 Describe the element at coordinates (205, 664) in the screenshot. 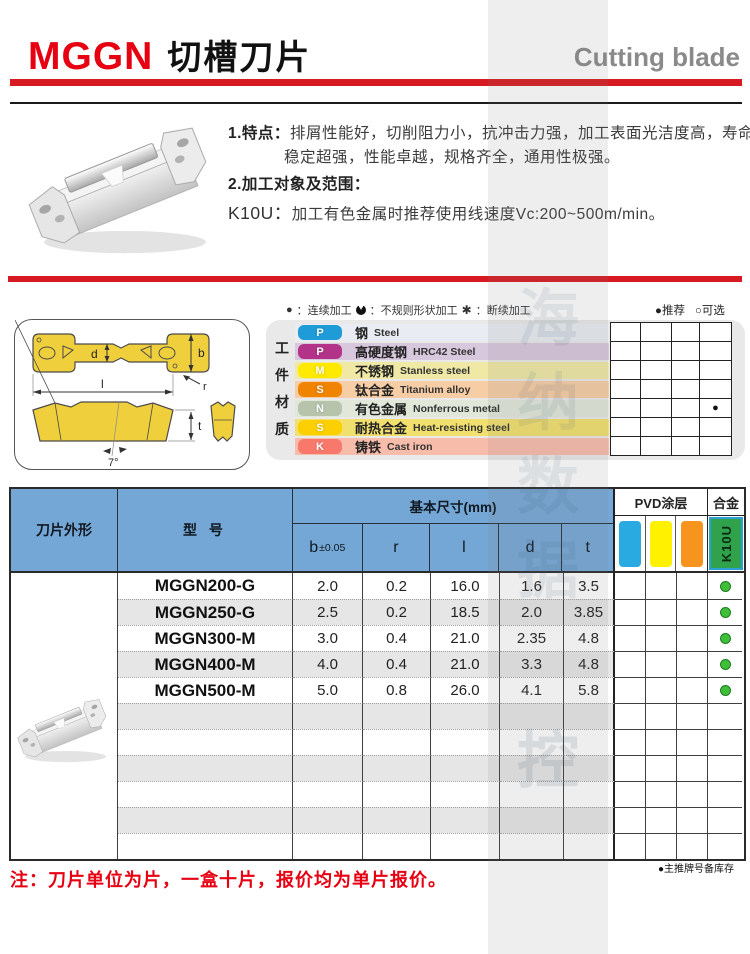

I see `model-cell: MGGN400-M` at that location.